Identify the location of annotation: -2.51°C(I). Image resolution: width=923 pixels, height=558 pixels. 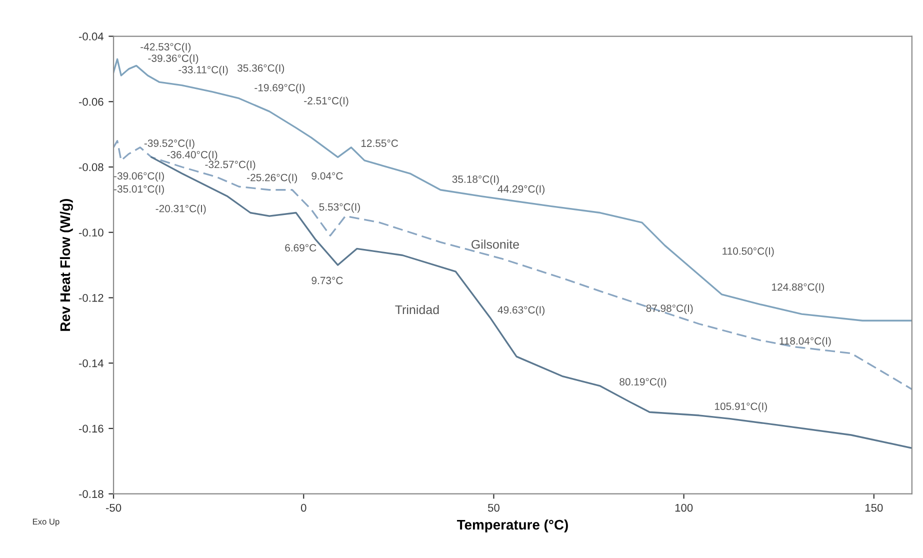
(326, 101).